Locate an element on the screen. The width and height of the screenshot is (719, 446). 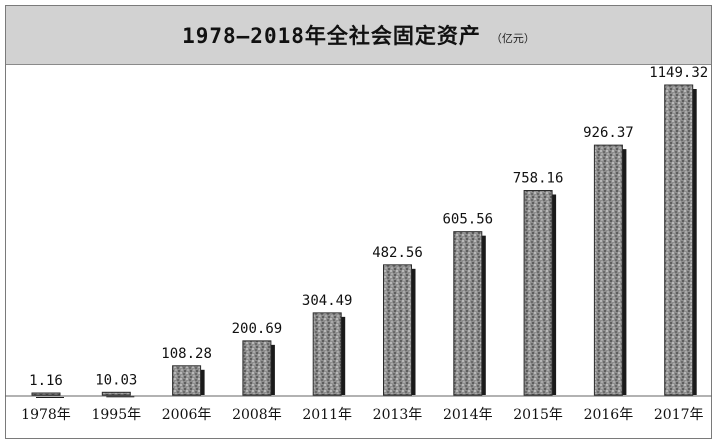
chart-unit: （亿元） is located at coordinates (512, 38).